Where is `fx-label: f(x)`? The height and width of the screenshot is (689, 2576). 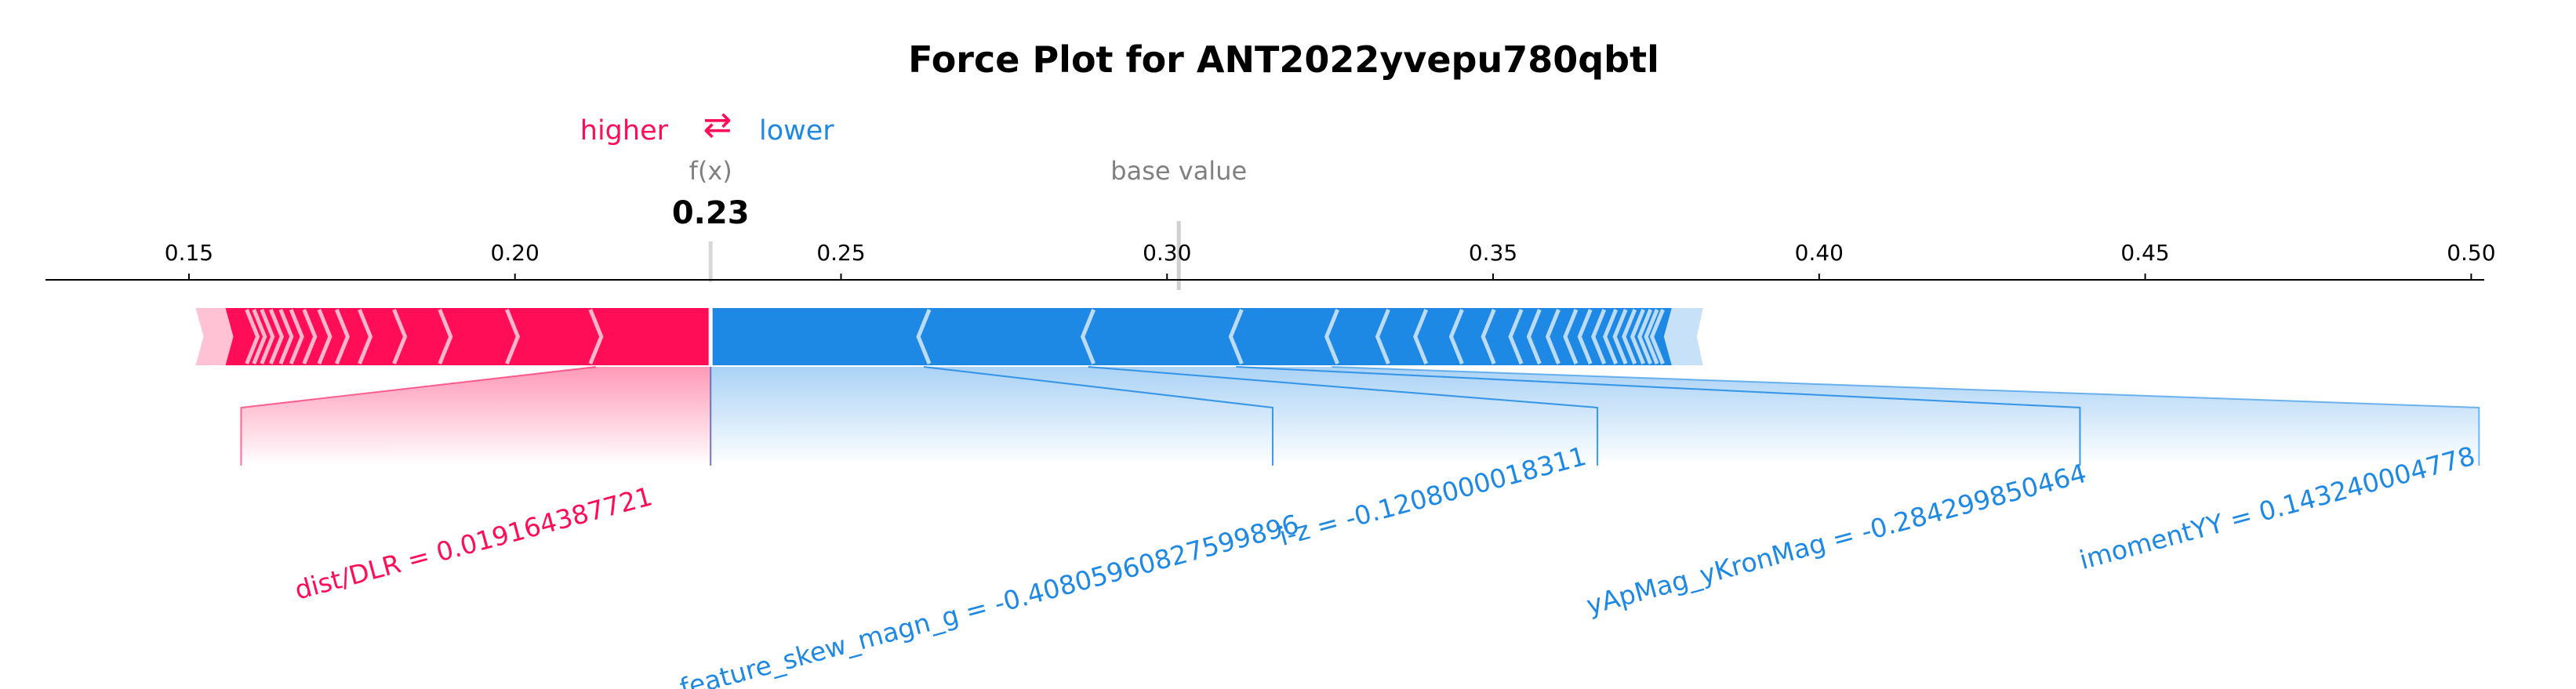
fx-label: f(x) is located at coordinates (710, 171).